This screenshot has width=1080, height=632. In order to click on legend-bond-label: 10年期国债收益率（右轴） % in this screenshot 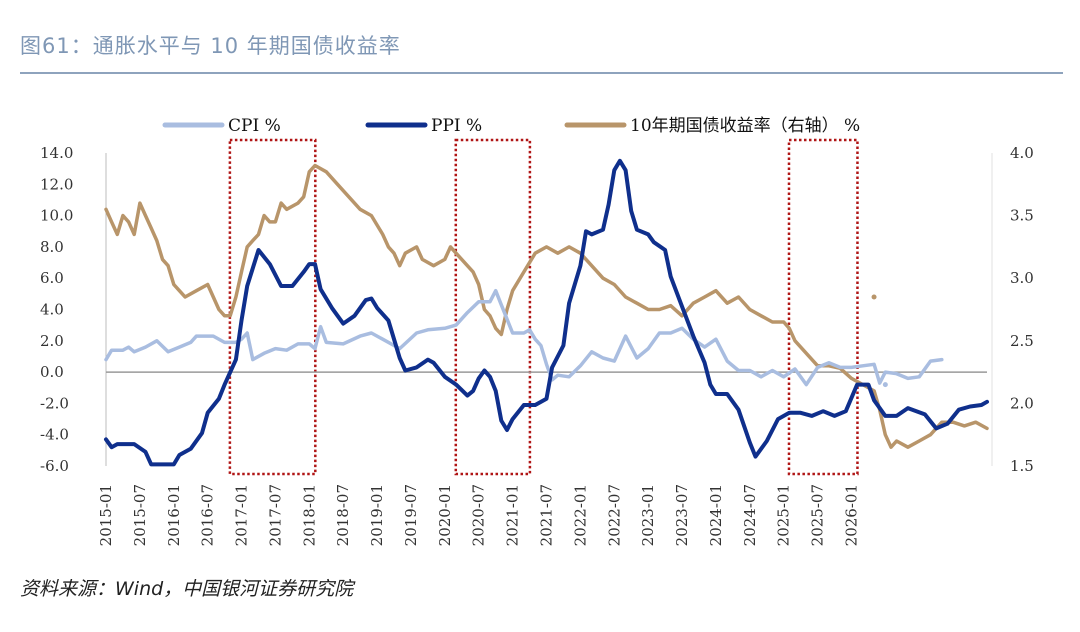, I will do `click(745, 126)`.